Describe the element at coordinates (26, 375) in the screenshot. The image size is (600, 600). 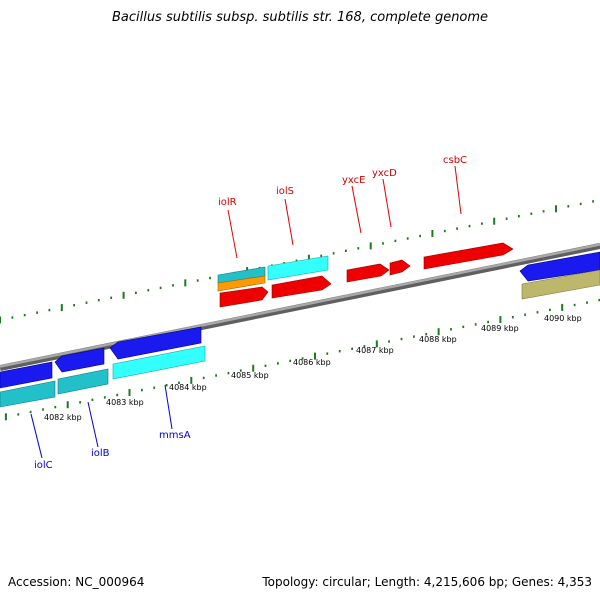
I see `gene-iolC-arrow` at that location.